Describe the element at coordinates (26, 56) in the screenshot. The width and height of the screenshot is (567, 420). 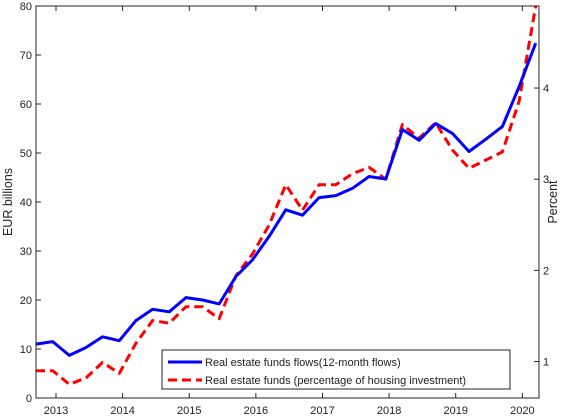
I see `y-left-tick-label: 70` at that location.